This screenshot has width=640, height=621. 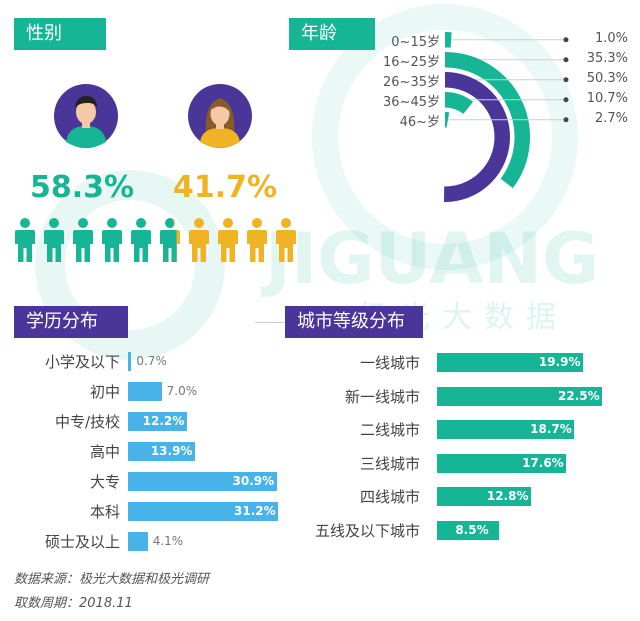 I want to click on city-category-label: 二线城市, so click(x=389, y=430).